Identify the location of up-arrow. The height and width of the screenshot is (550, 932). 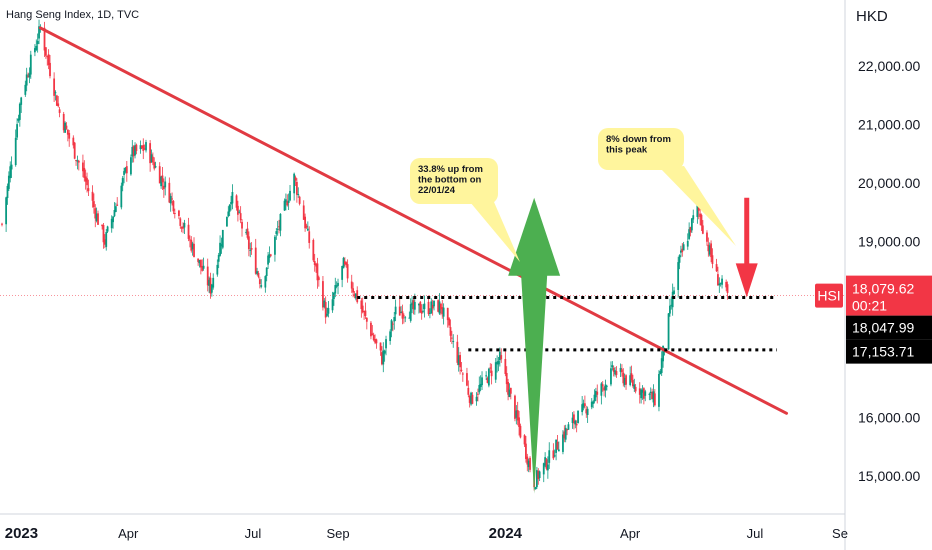
(534, 345).